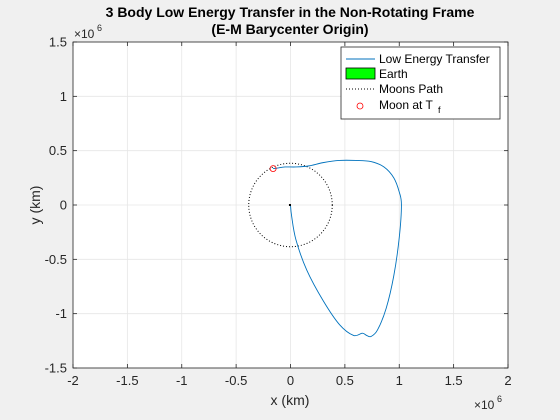  Describe the element at coordinates (182, 380) in the screenshot. I see `x-tick-label: -1` at that location.